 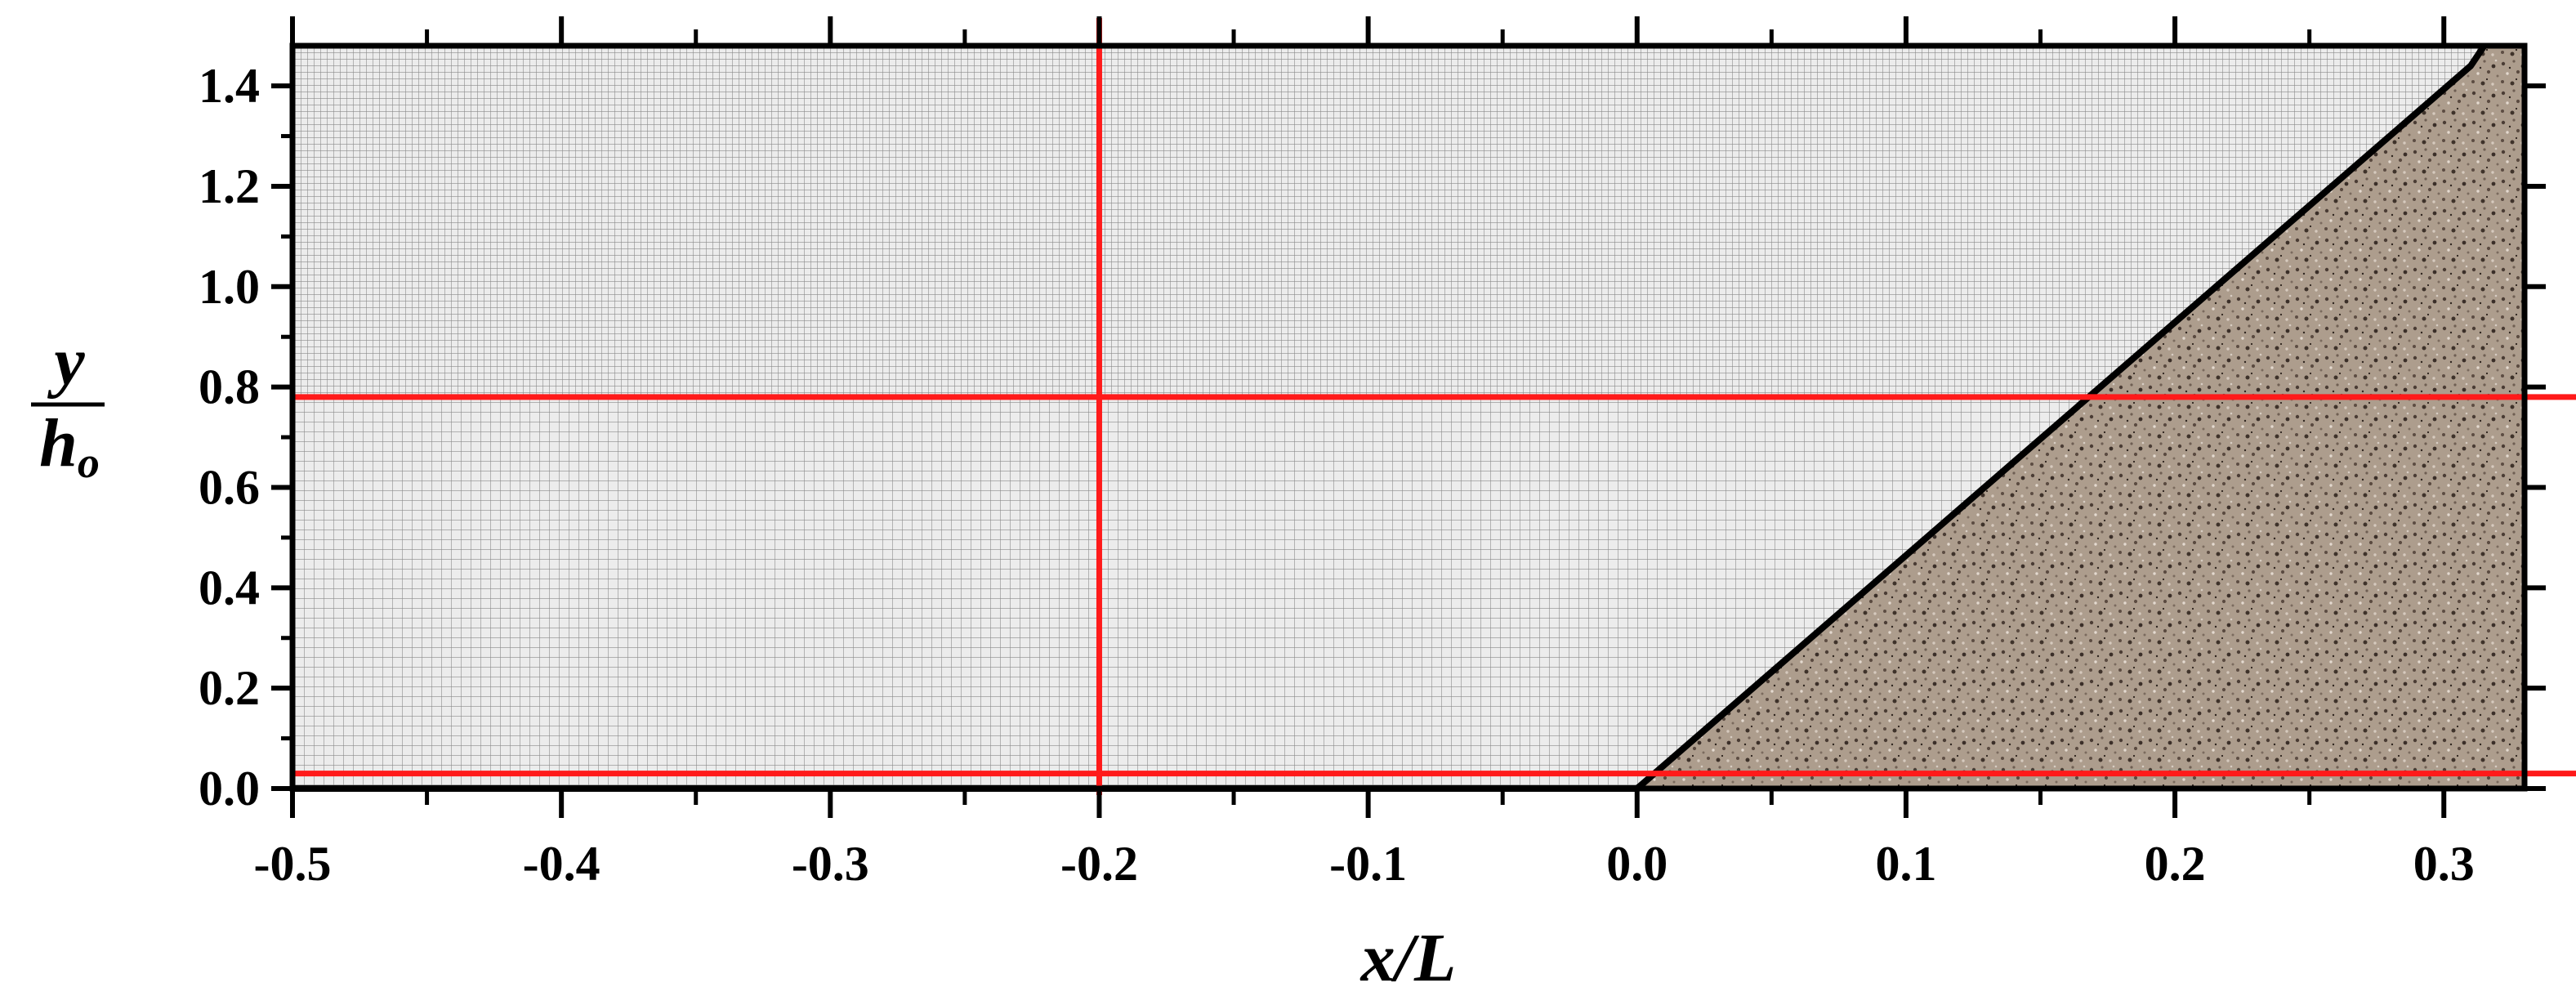 I want to click on x-tick-label: 0.0, so click(x=1637, y=864).